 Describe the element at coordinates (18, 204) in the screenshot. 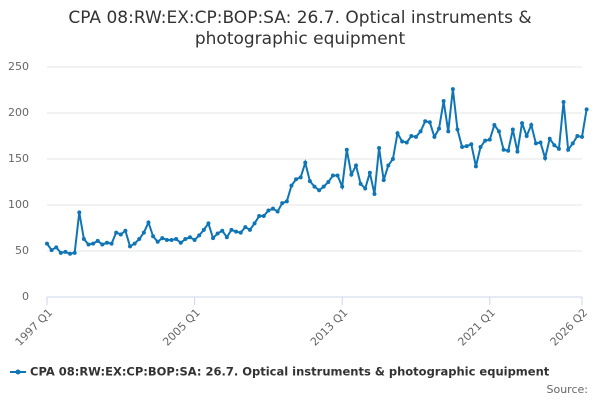

I see `y-tick-label: 100` at that location.